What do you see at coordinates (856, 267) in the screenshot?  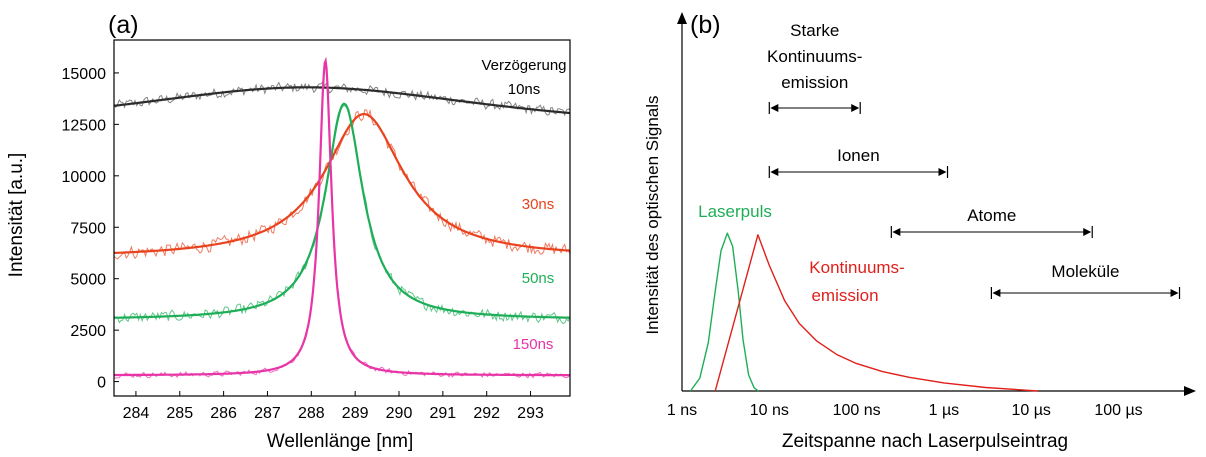 I see `kontinuum-label-line1: Kontinuums-` at bounding box center [856, 267].